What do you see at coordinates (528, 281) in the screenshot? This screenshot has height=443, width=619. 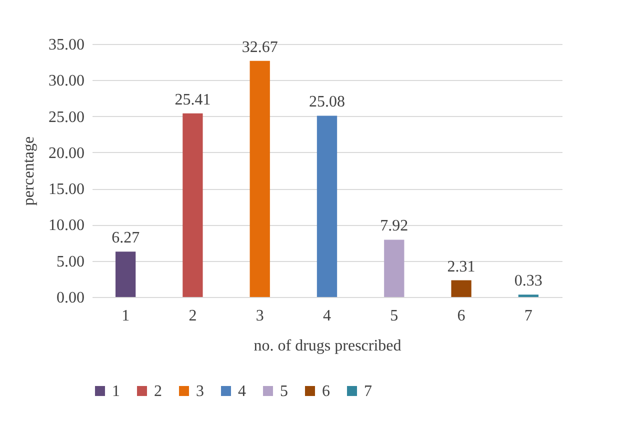 I see `data-label: 0.33` at bounding box center [528, 281].